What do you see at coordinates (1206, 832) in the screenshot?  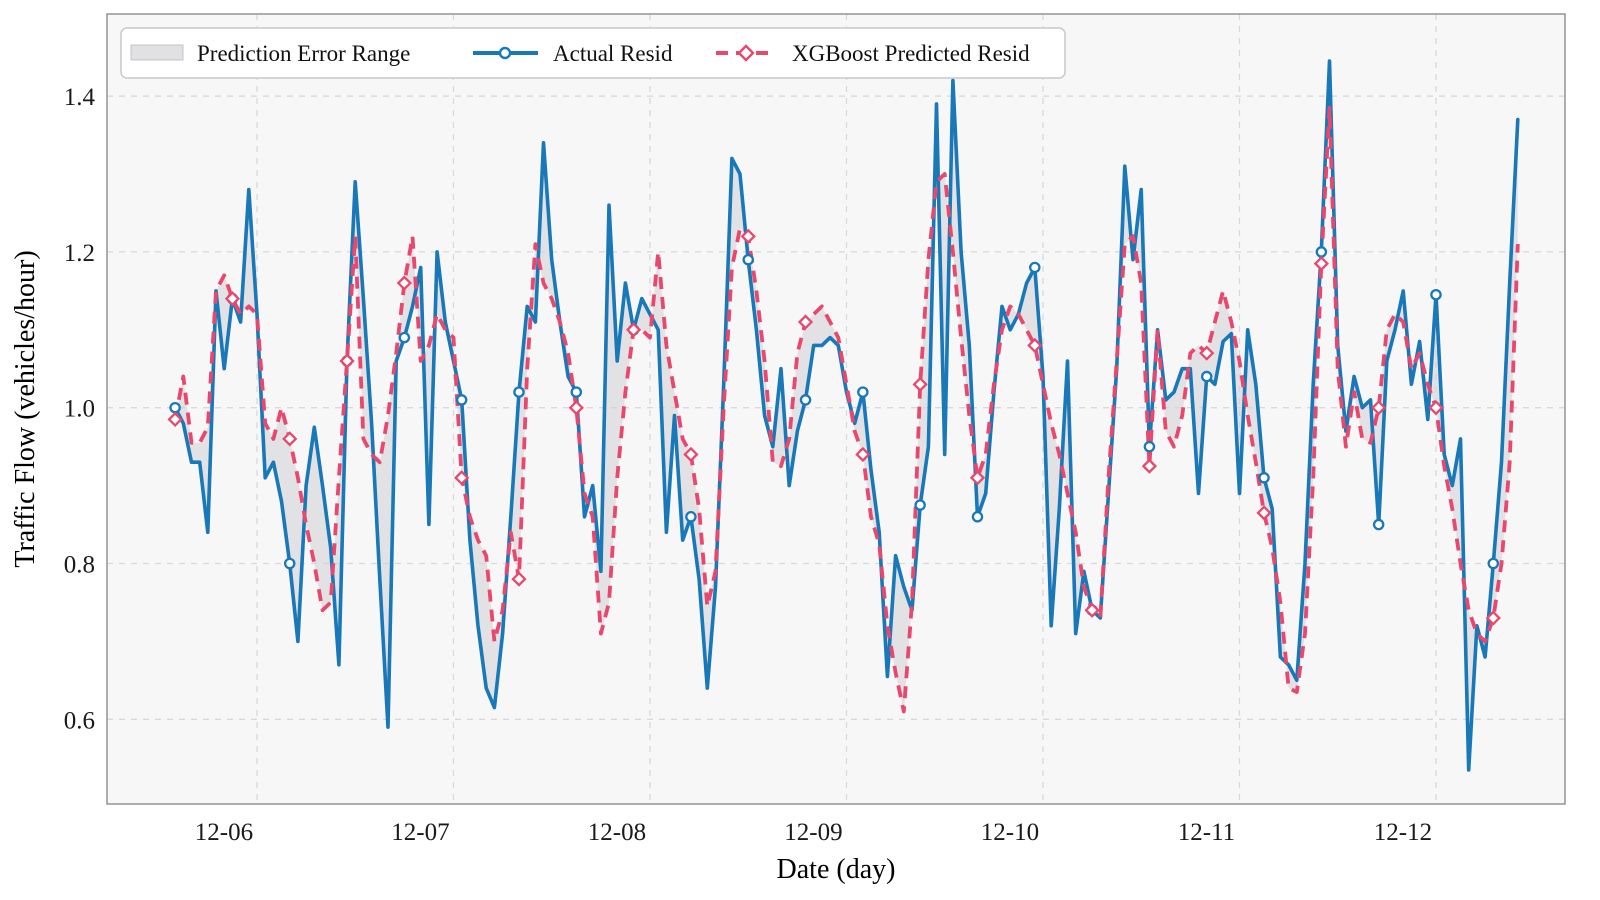 I see `x-tick-label: 12-11` at bounding box center [1206, 832].